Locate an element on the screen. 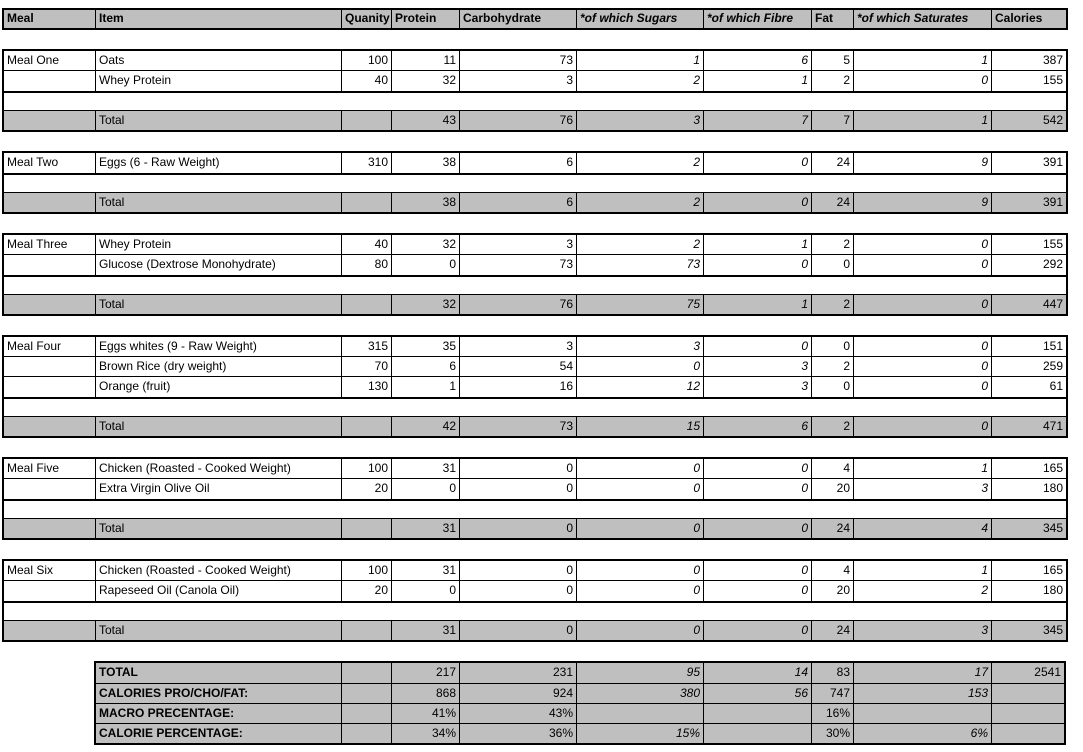  cell-item: Whey Protein is located at coordinates (219, 81).